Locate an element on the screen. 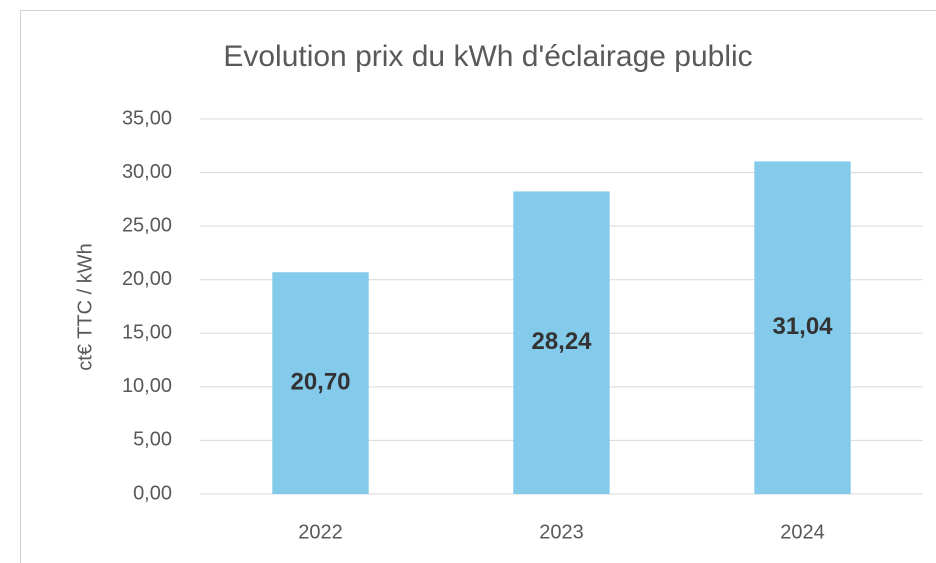  y-tick-label: 25,00 is located at coordinates (147, 225).